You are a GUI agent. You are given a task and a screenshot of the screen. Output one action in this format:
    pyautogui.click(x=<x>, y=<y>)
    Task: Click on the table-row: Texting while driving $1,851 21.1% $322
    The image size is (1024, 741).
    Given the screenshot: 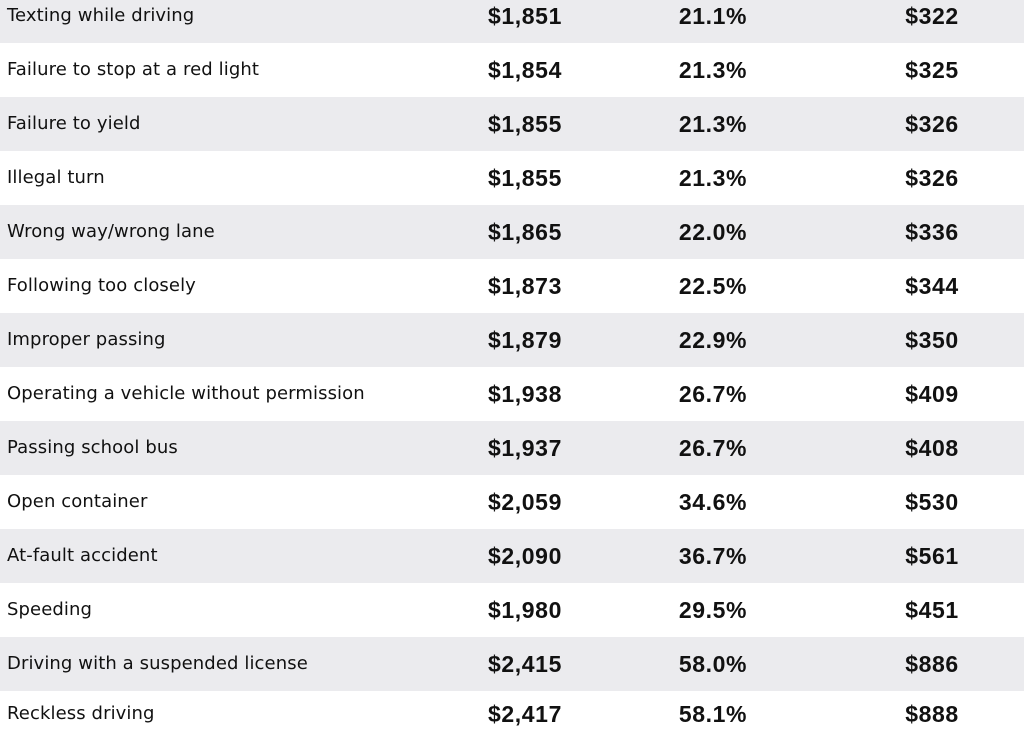 What is the action you would take?
    pyautogui.click(x=512, y=21)
    